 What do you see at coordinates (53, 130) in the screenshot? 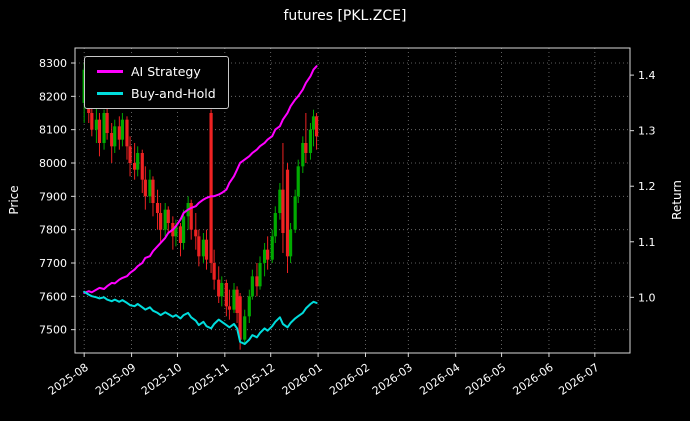
I see `tick-label: 8100` at bounding box center [53, 130].